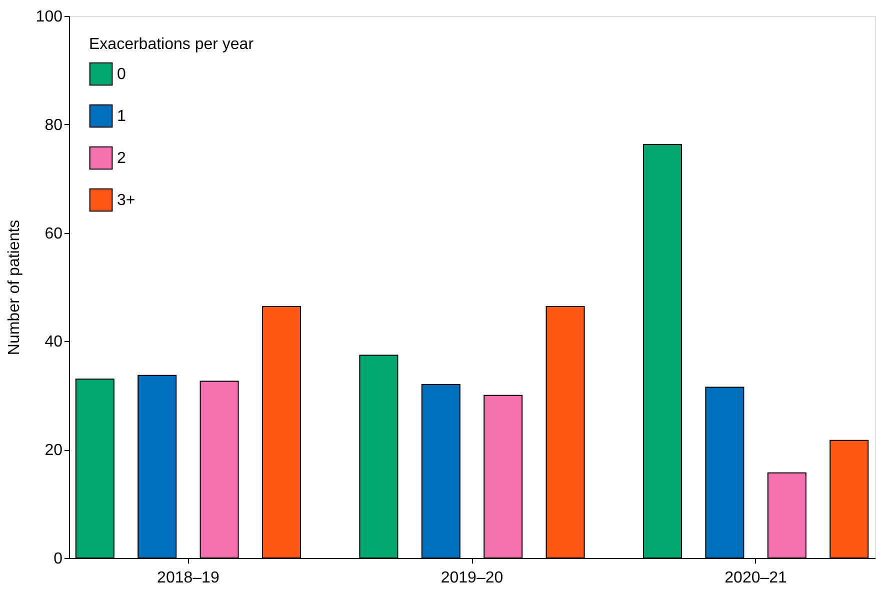 The width and height of the screenshot is (896, 596). What do you see at coordinates (53, 451) in the screenshot?
I see `y-tick-label: 20` at bounding box center [53, 451].